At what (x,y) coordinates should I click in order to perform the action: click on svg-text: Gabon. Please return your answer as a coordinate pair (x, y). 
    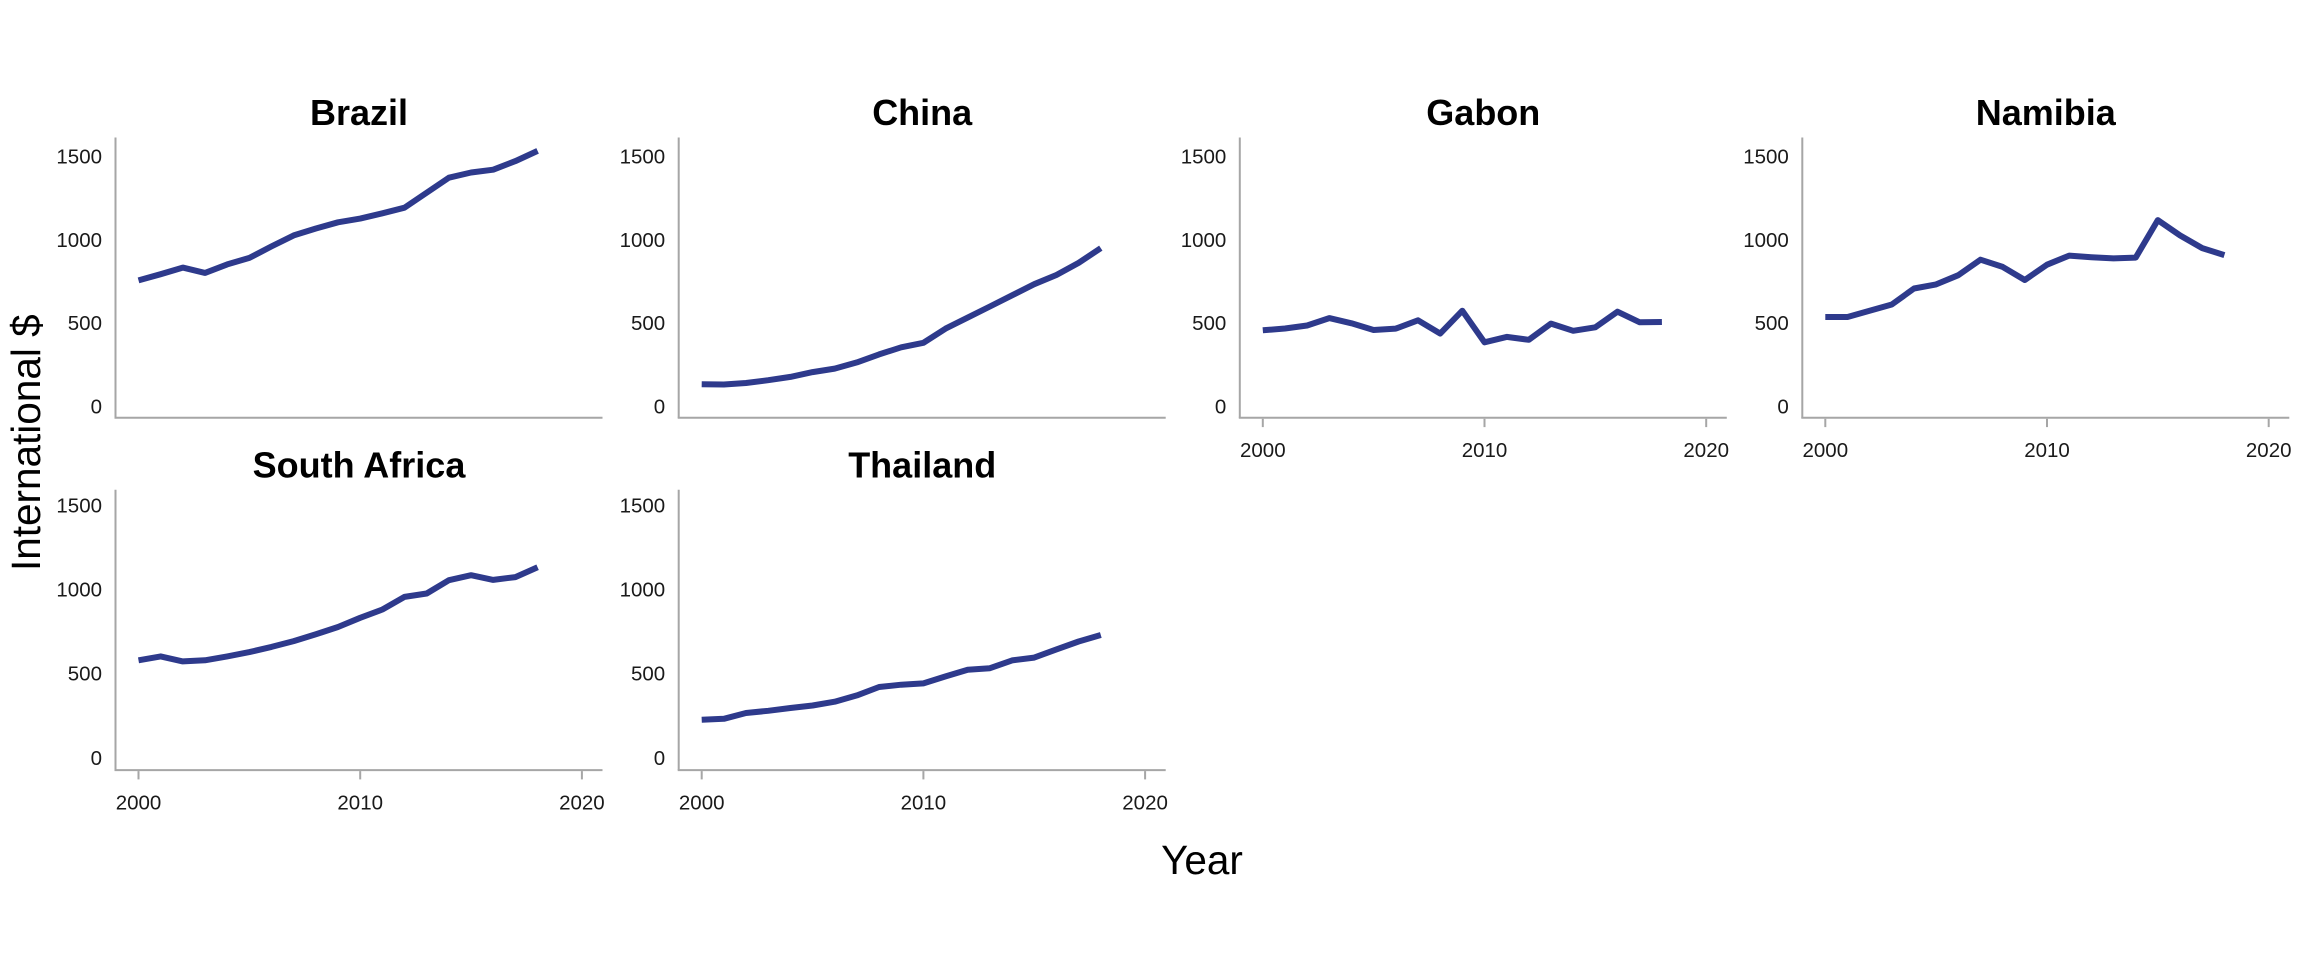
    Looking at the image, I should click on (1483, 112).